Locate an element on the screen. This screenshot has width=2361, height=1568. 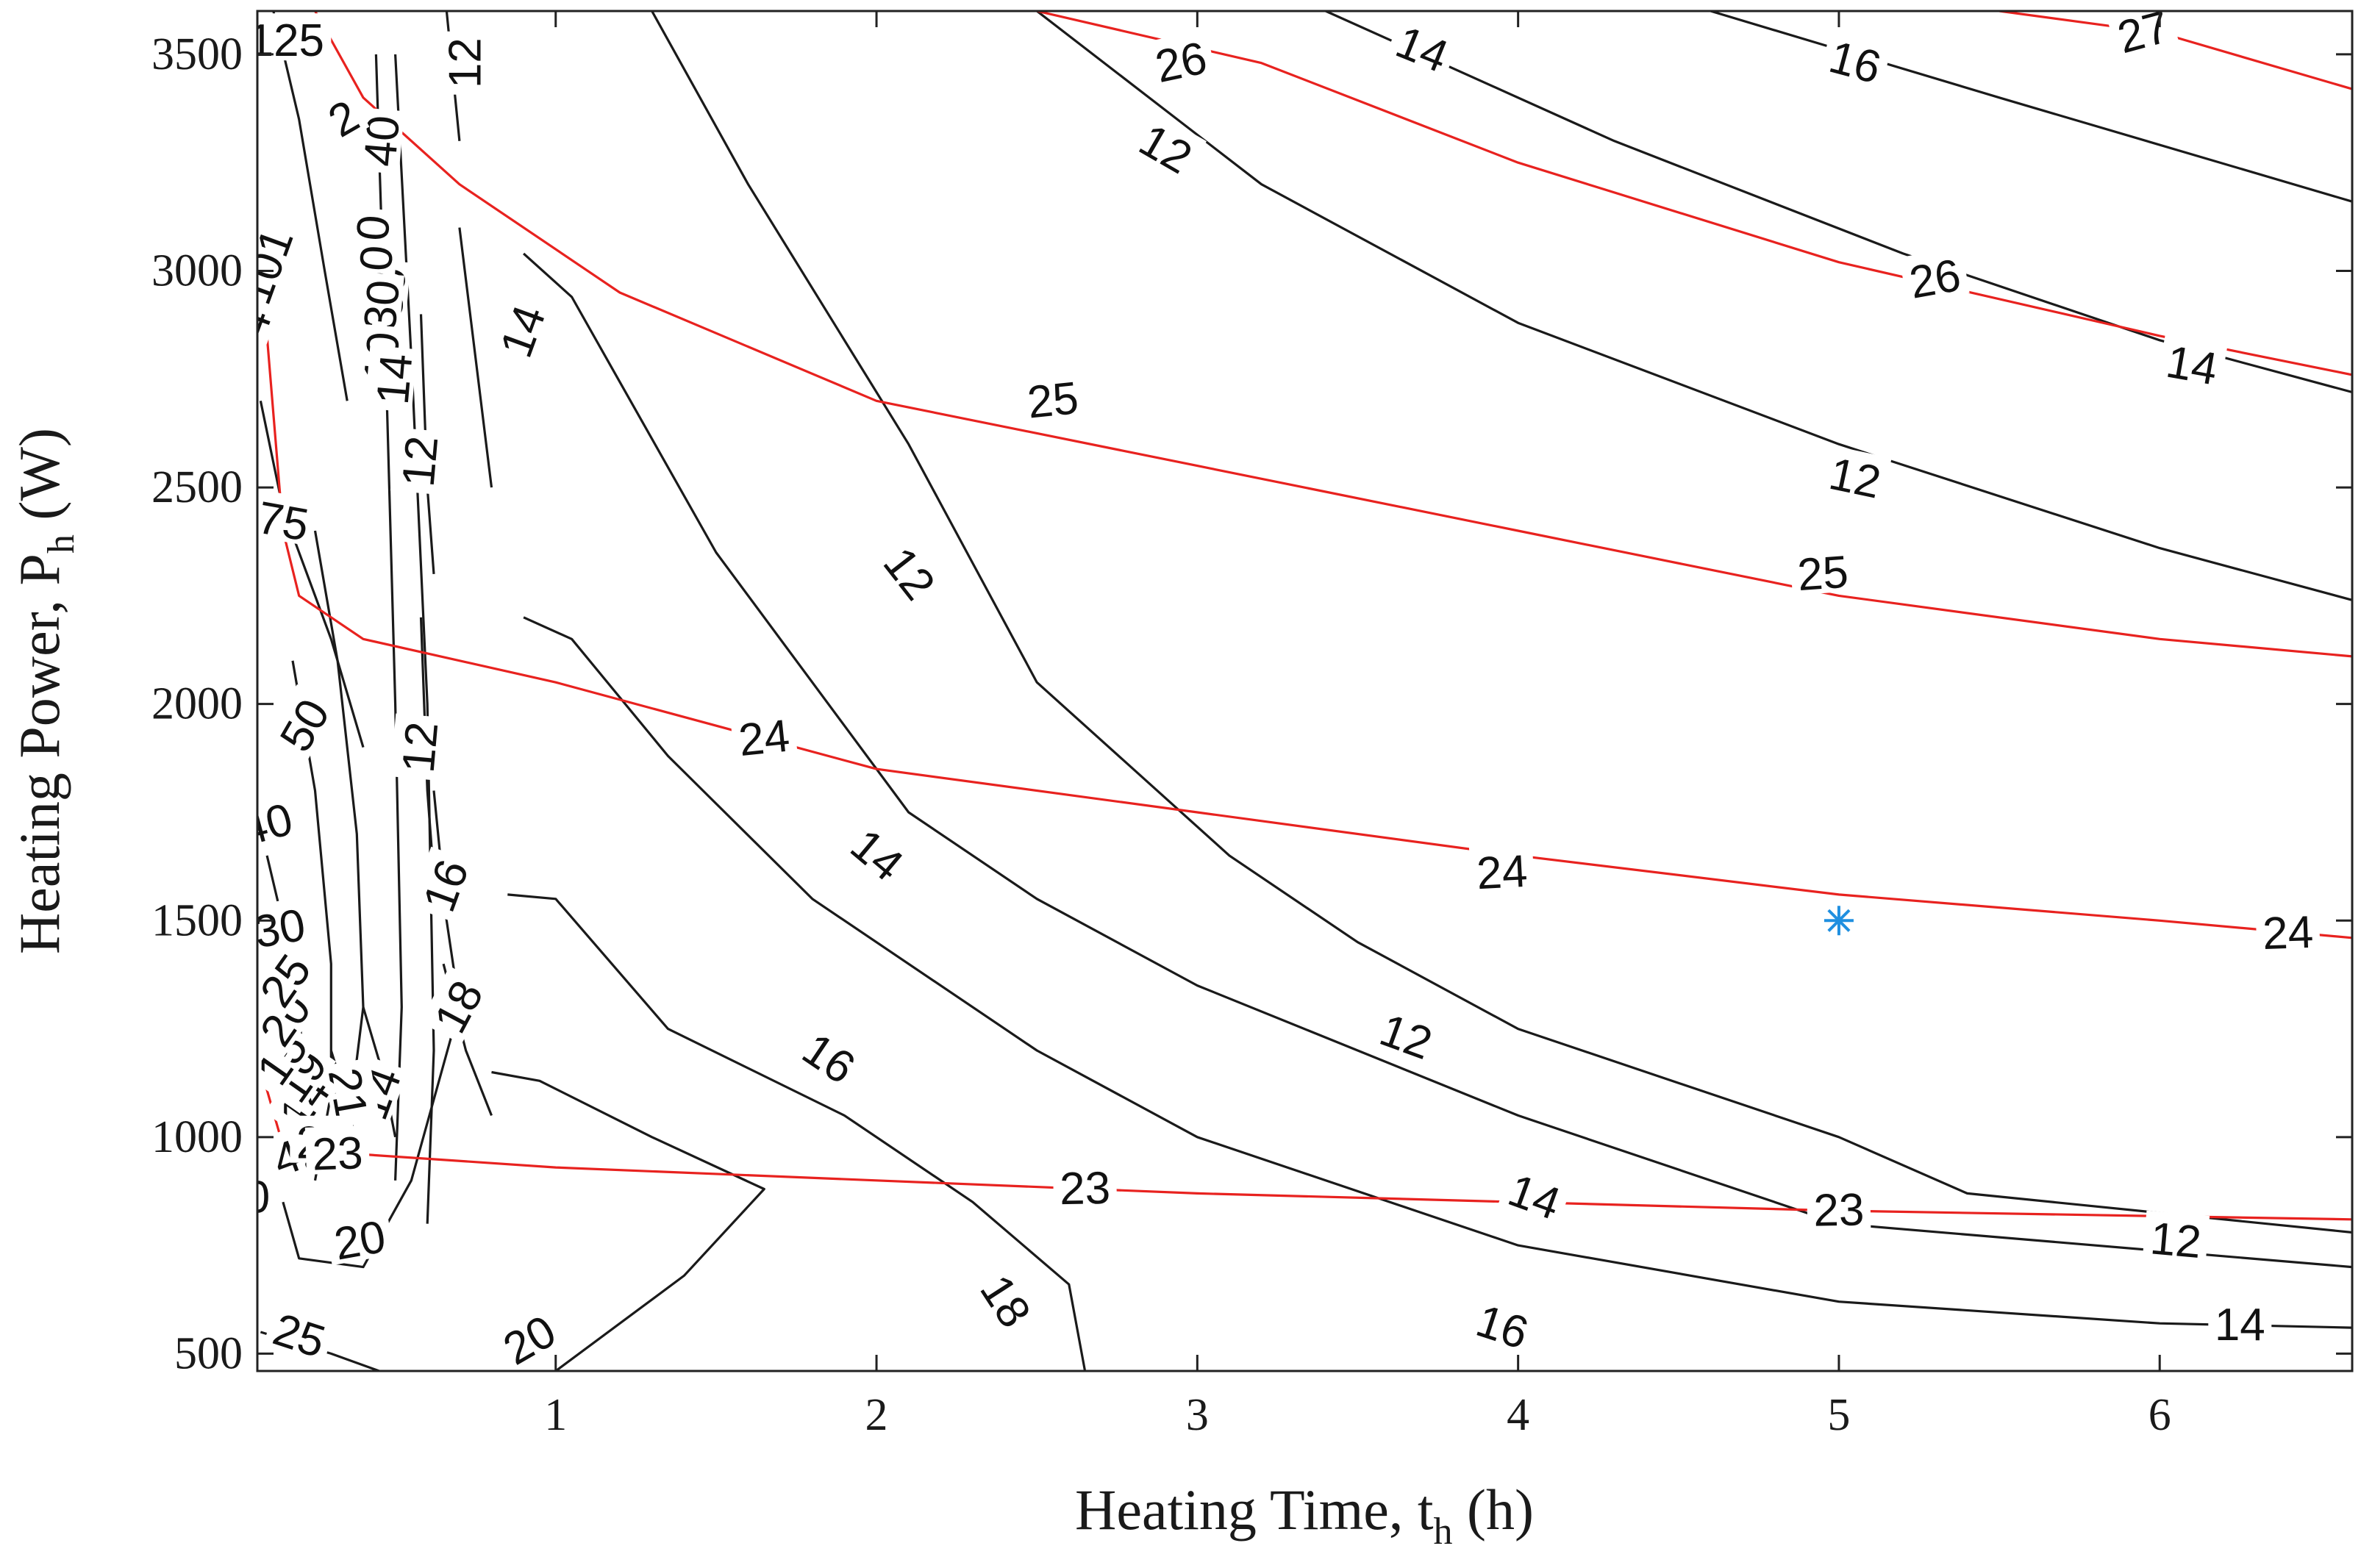
contour-label: 23 is located at coordinates (1085, 1187).